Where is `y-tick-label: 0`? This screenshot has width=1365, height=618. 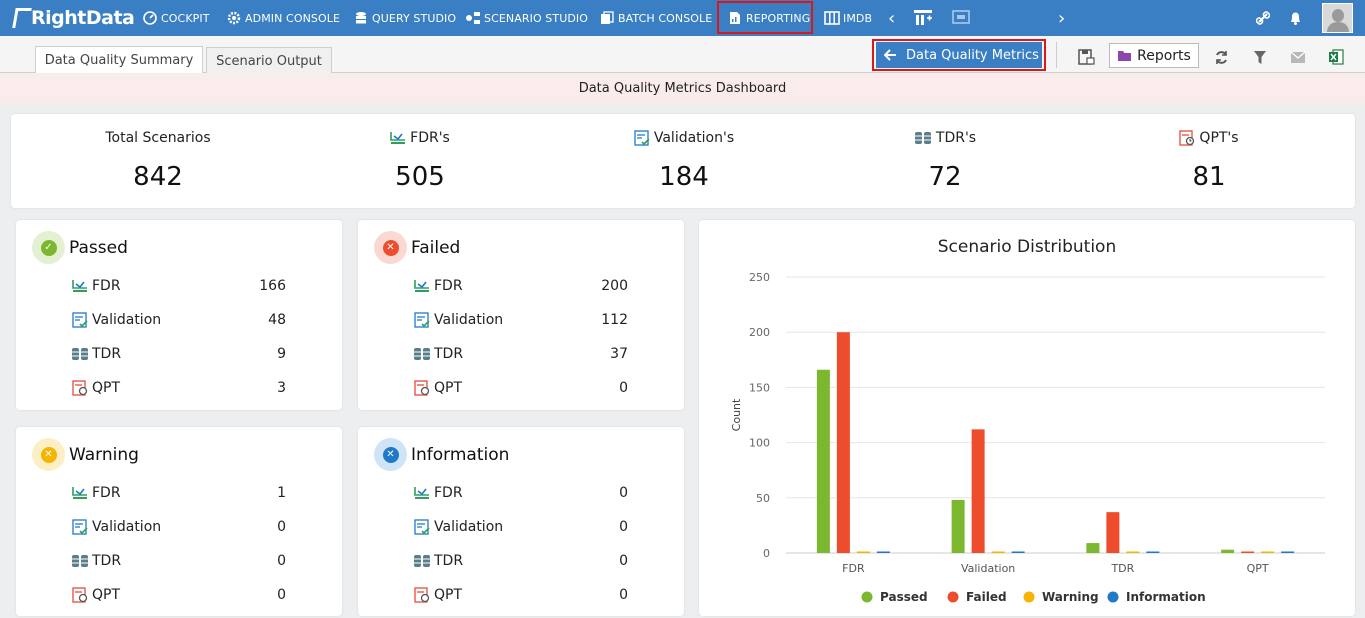 y-tick-label: 0 is located at coordinates (766, 553).